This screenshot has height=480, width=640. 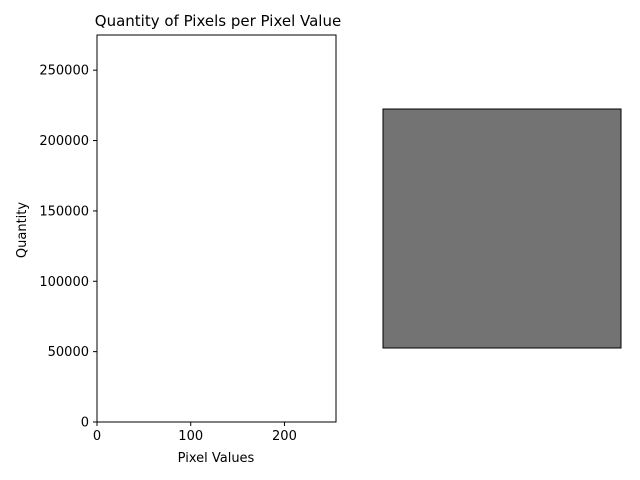 What do you see at coordinates (22, 230) in the screenshot?
I see `y-axis-label: Quantity` at bounding box center [22, 230].